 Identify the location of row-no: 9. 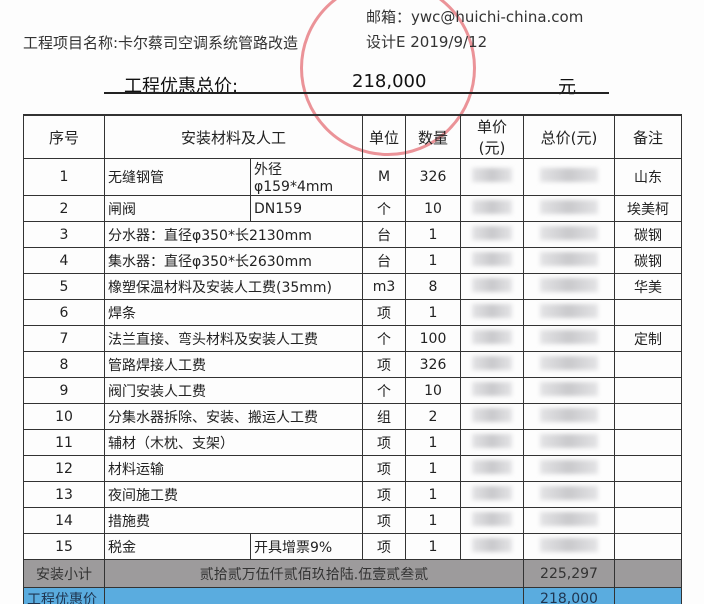
(64, 390).